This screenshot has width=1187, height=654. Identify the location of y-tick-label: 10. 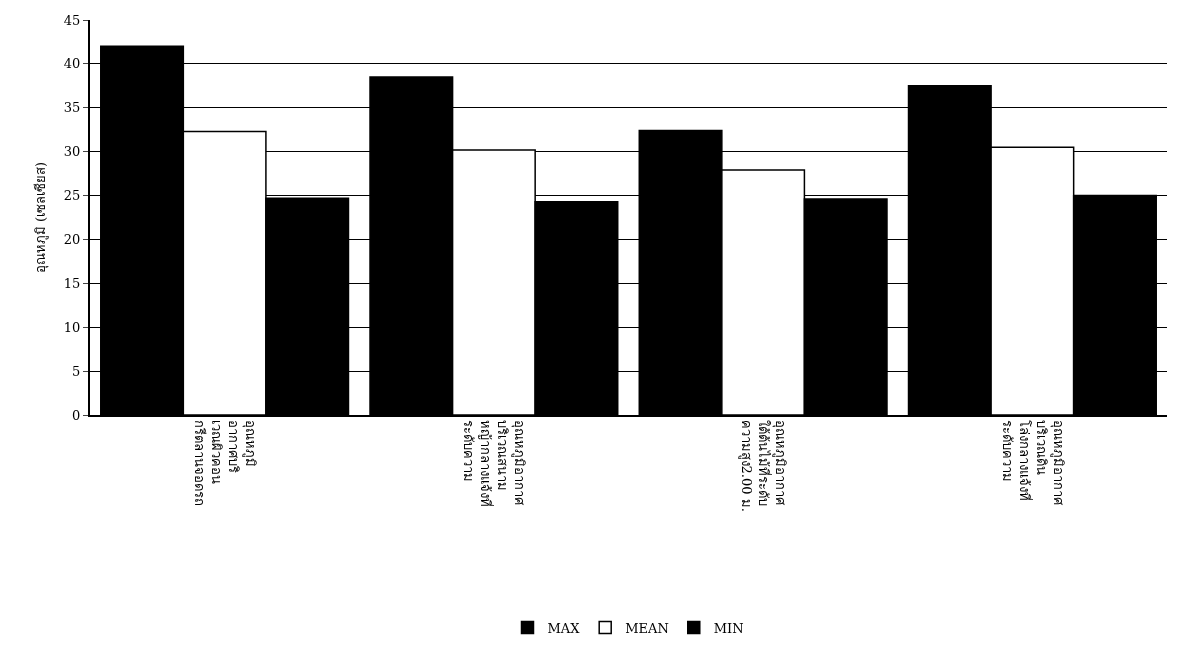
(72, 327).